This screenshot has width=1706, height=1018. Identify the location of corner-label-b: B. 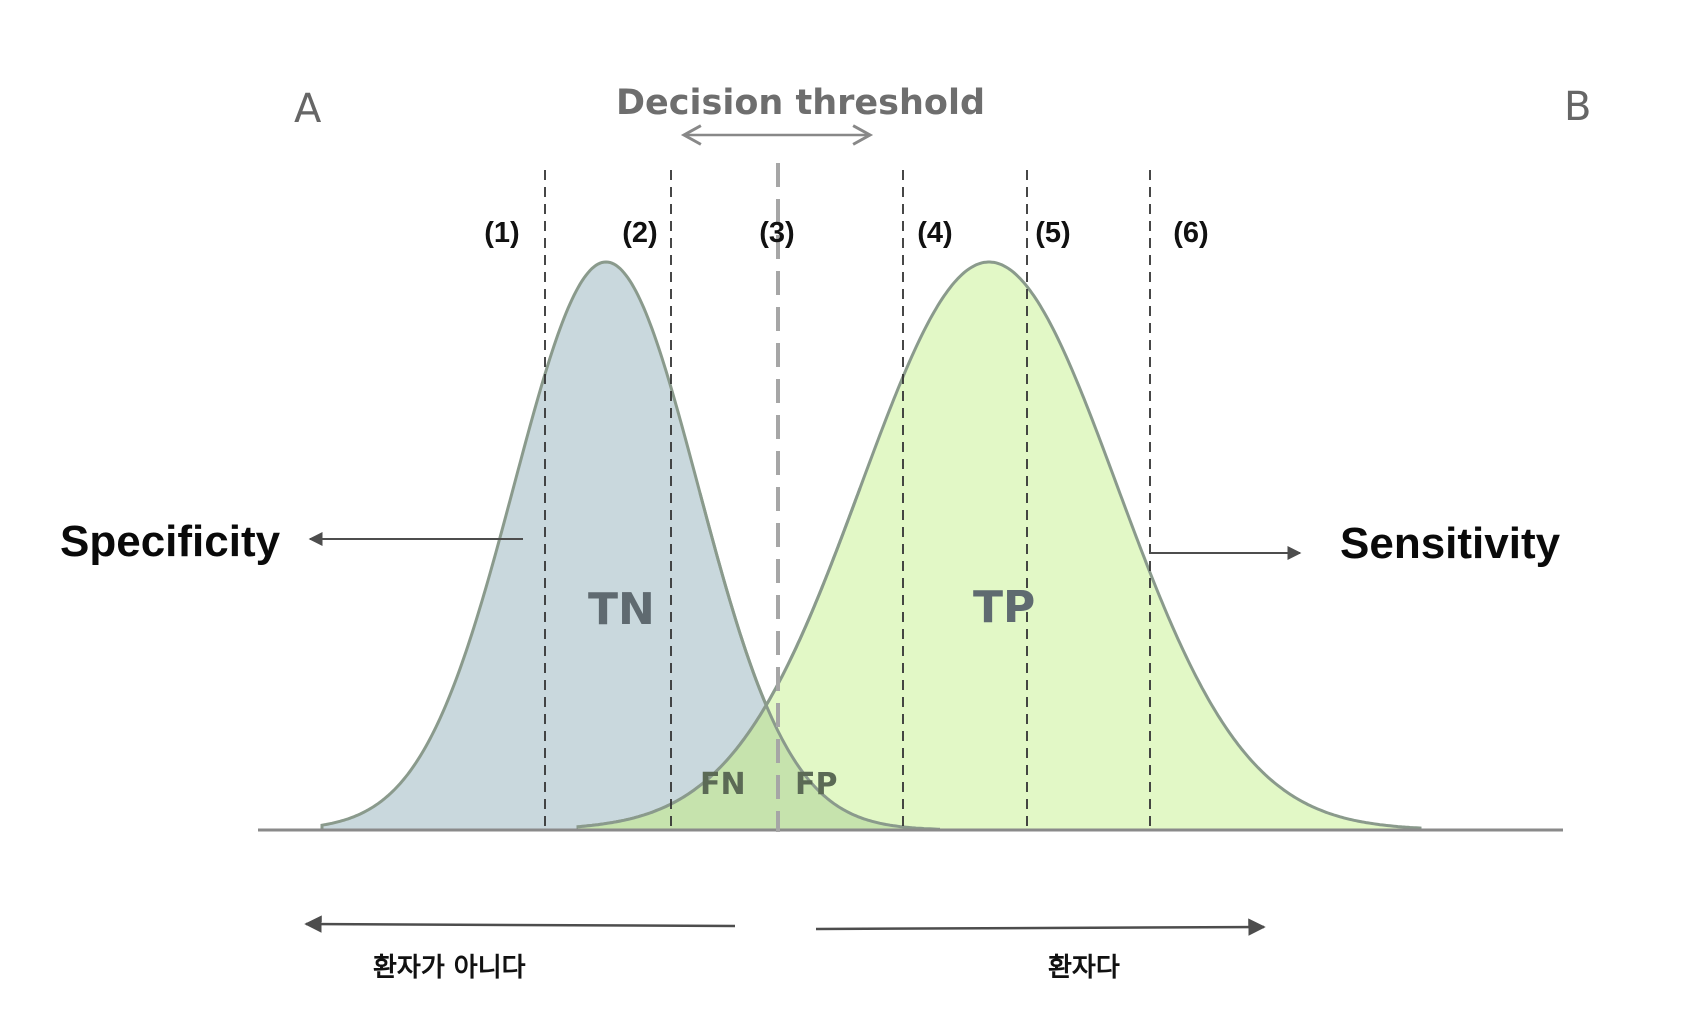
(1577, 107).